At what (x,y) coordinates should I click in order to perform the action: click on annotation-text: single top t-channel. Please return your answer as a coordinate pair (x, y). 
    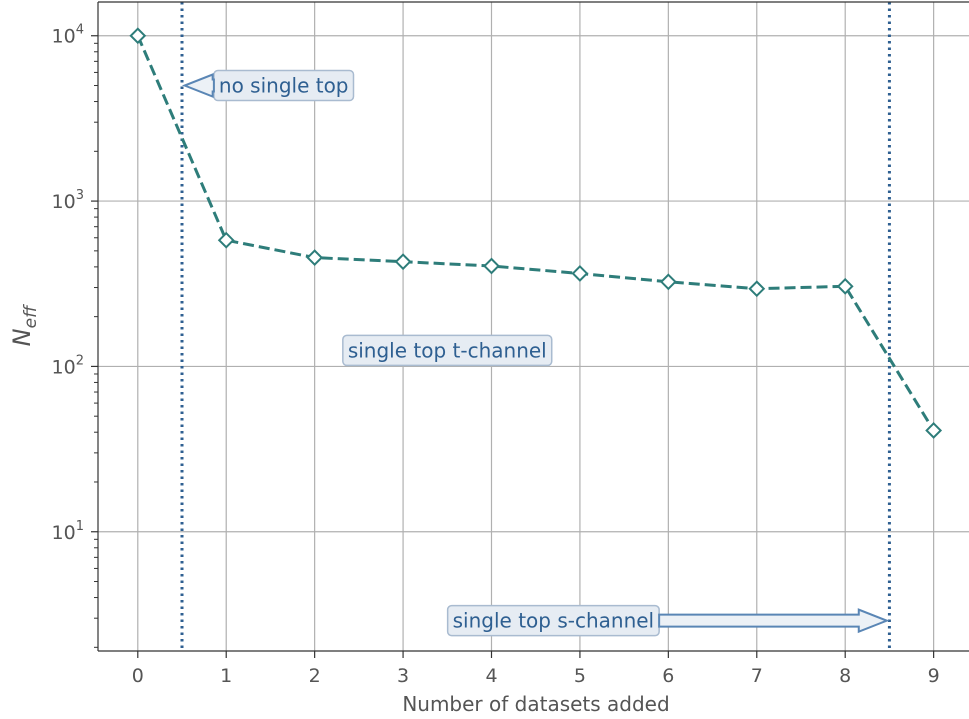
    Looking at the image, I should click on (447, 350).